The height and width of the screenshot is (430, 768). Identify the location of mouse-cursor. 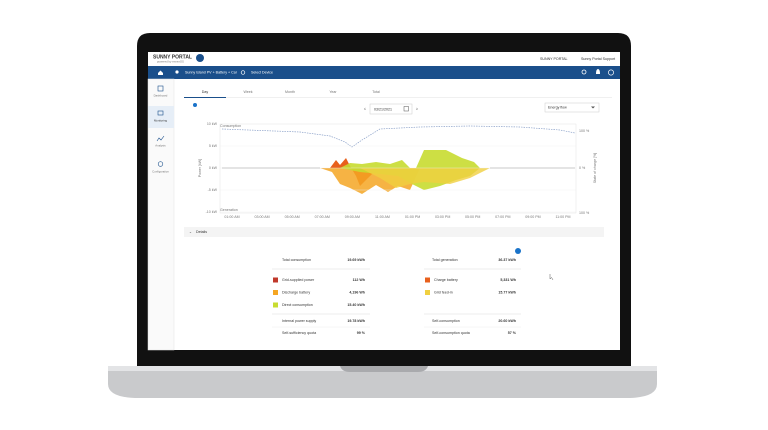
(551, 277).